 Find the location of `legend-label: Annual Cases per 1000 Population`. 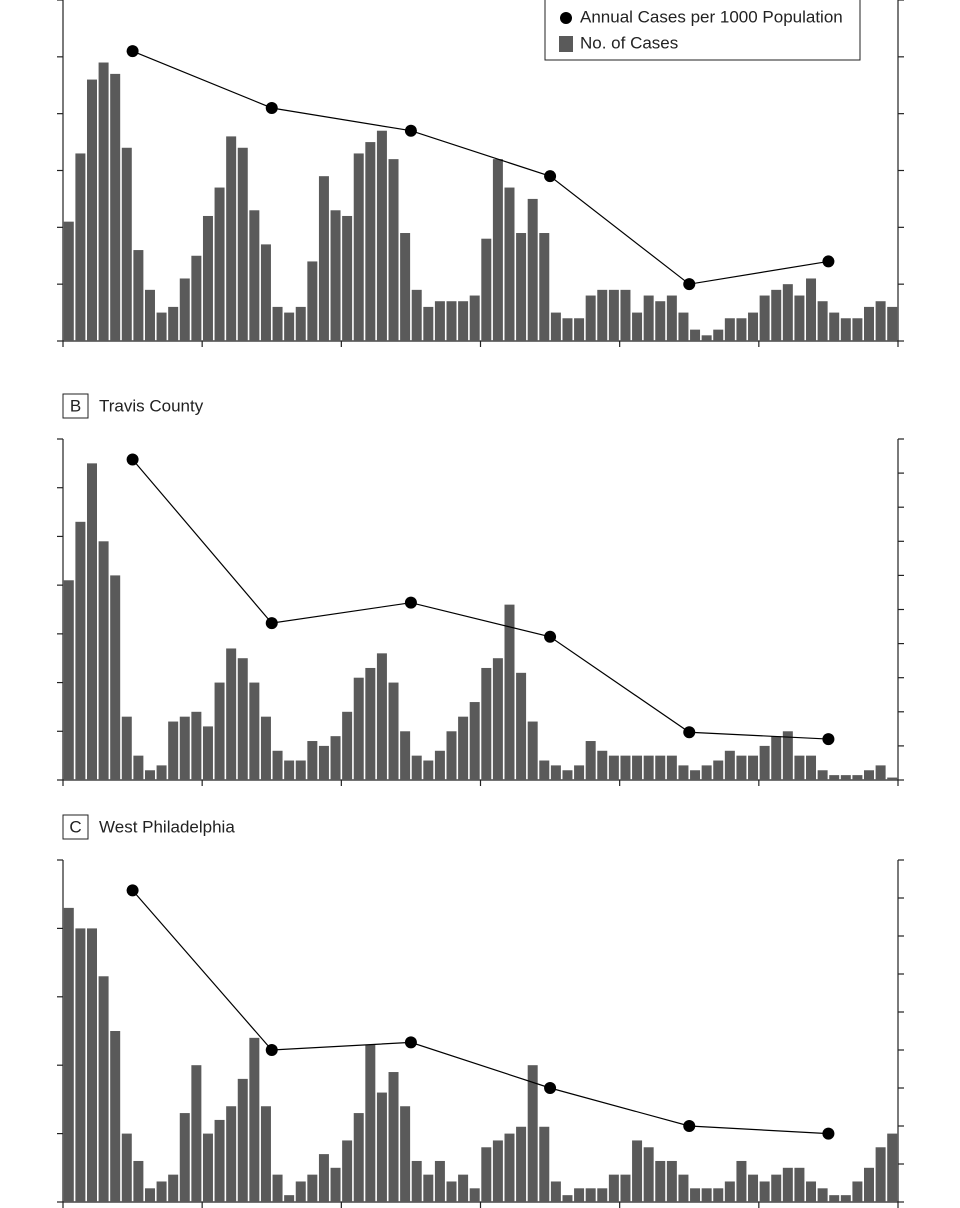

legend-label: Annual Cases per 1000 Population is located at coordinates (711, 16).